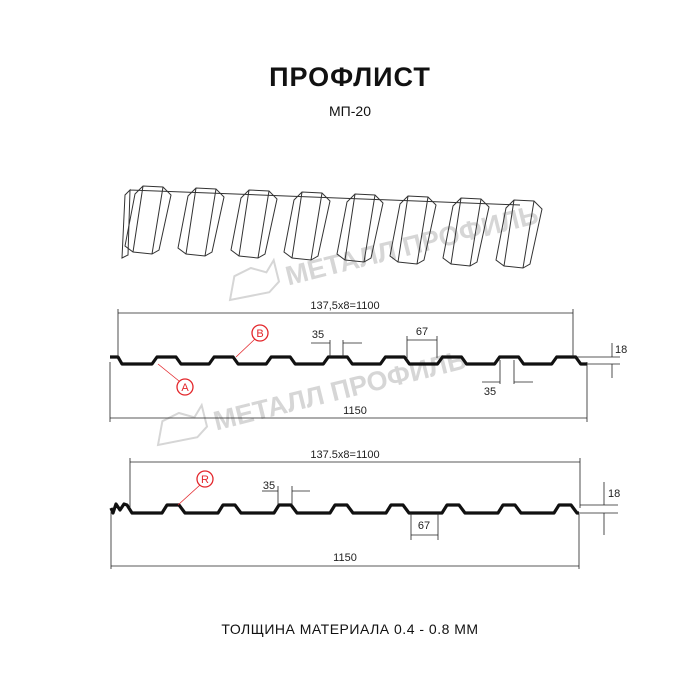 This screenshot has width=700, height=700. What do you see at coordinates (350, 629) in the screenshot?
I see `material-thickness-note: ТОЛЩИНА МАТЕРИАЛА 0.4 - 0.8 ММ` at bounding box center [350, 629].